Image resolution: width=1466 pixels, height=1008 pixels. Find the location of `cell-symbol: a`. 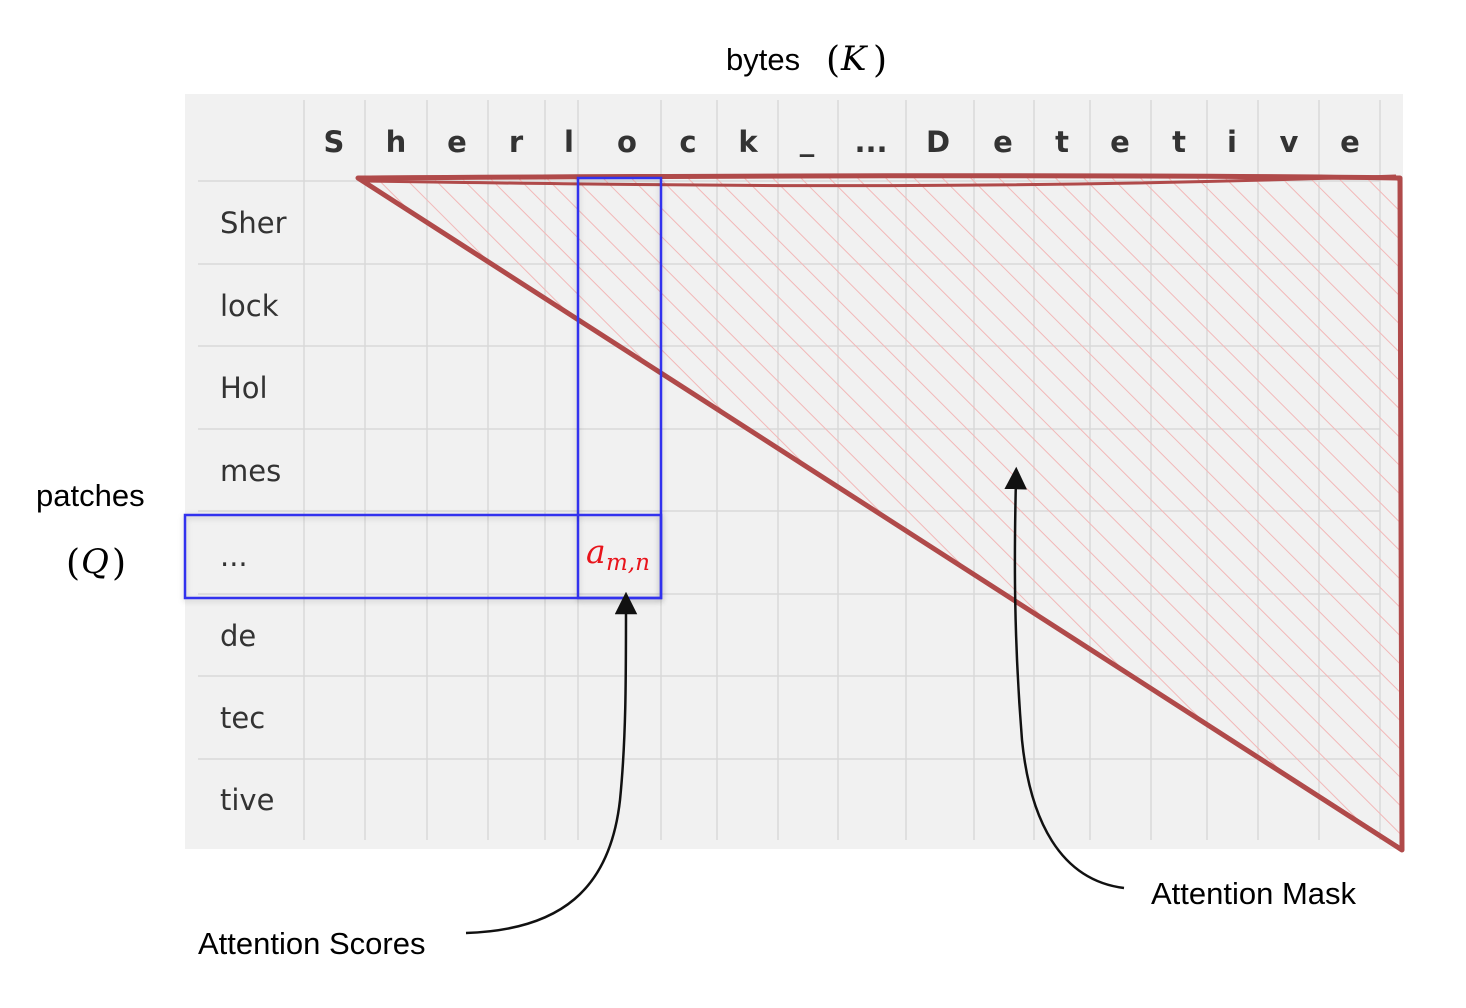

cell-symbol: a is located at coordinates (596, 551).